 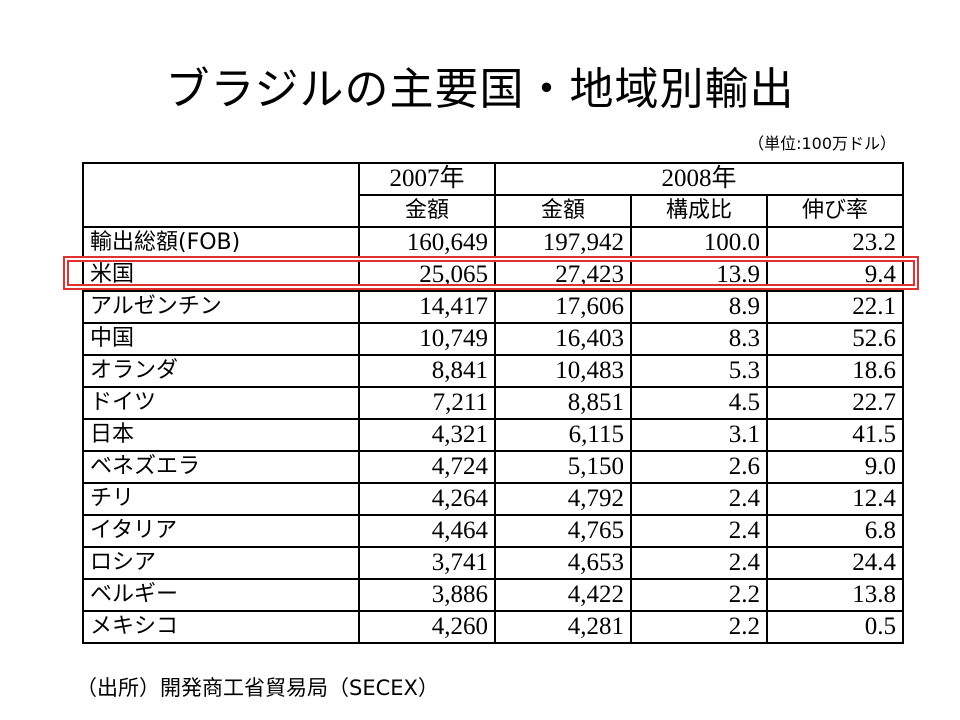 What do you see at coordinates (427, 339) in the screenshot?
I see `value-2007: 10,749` at bounding box center [427, 339].